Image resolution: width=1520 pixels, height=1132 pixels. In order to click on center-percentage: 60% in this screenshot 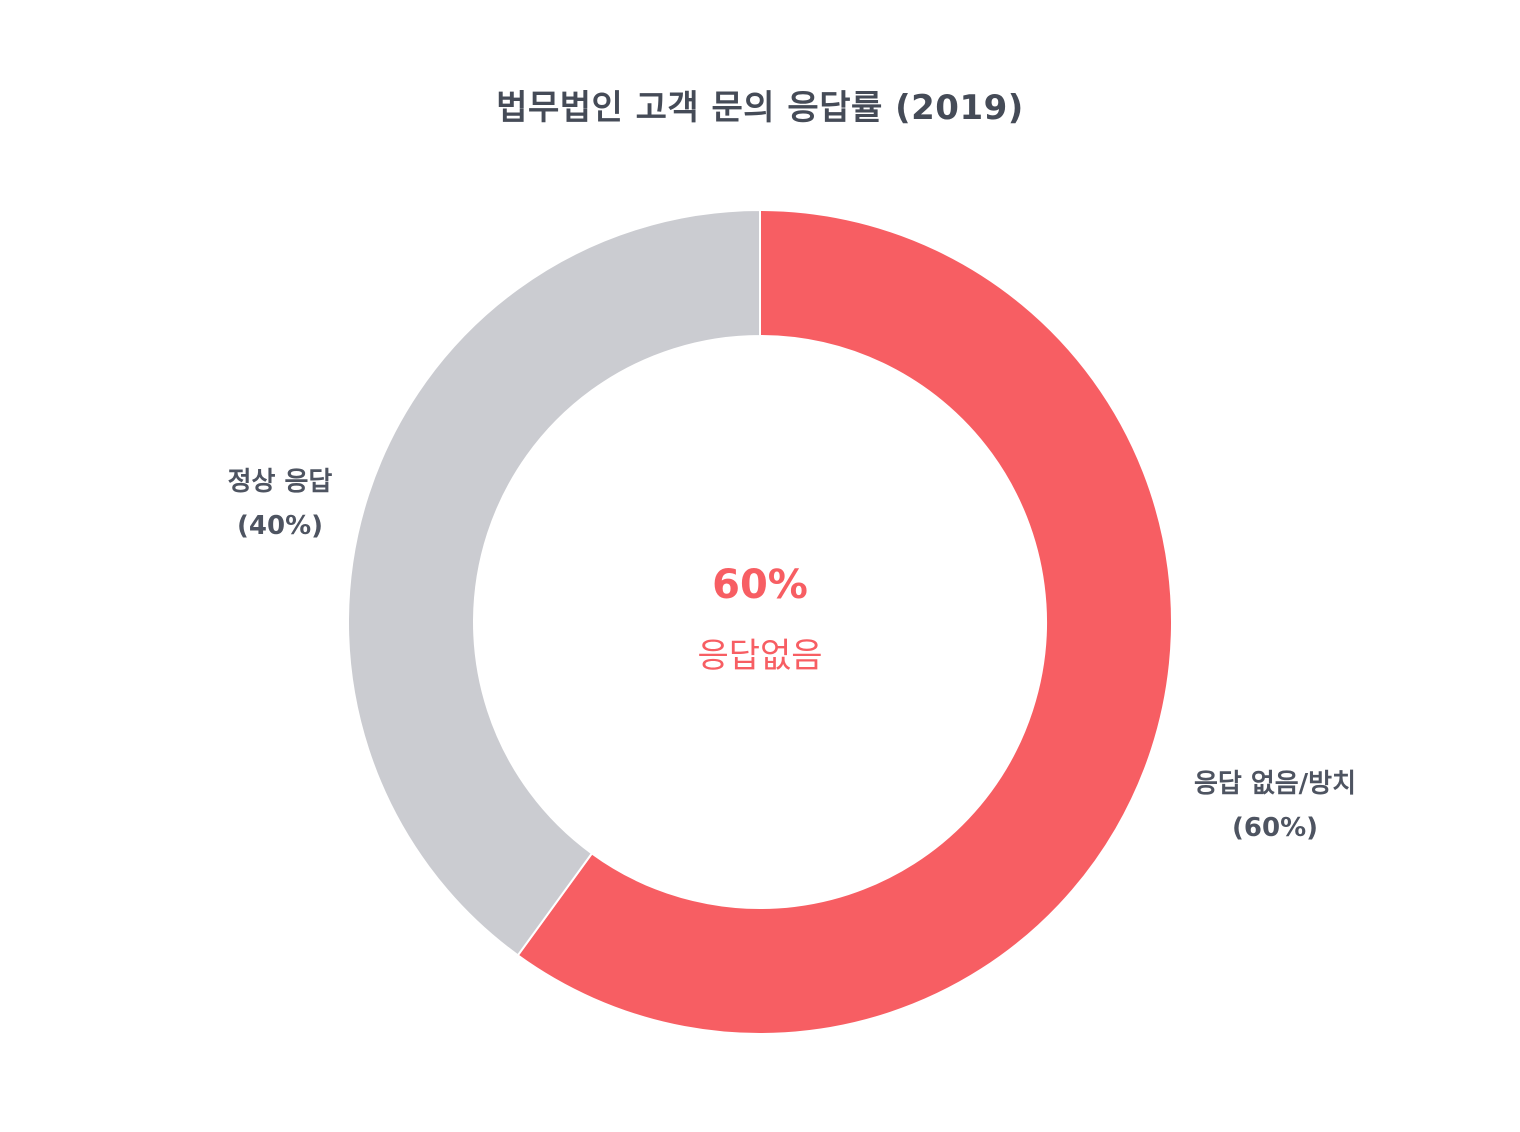, I will do `click(760, 585)`.